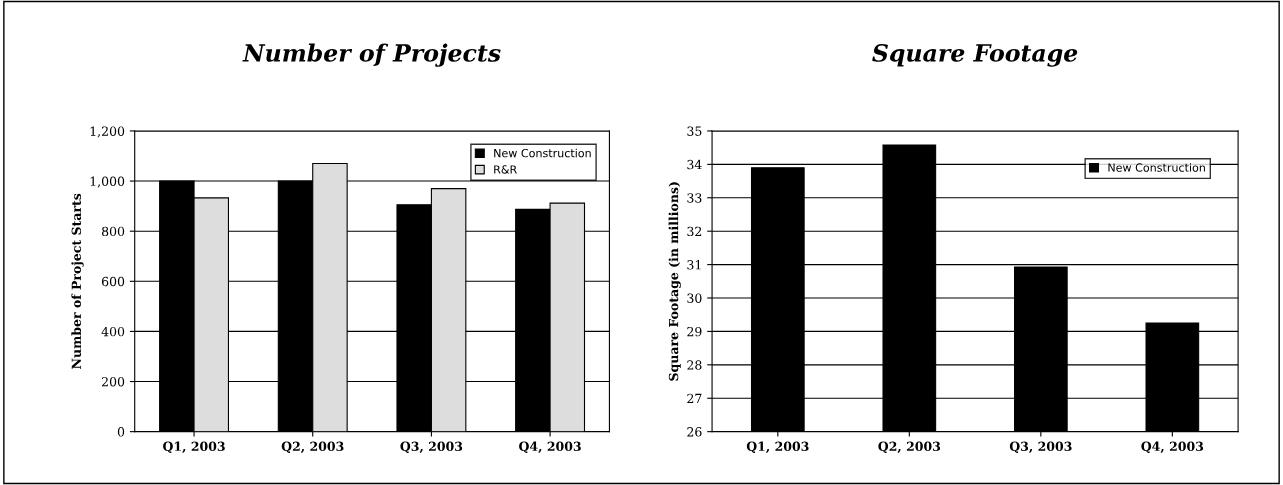 This screenshot has width=1283, height=485. Describe the element at coordinates (113, 331) in the screenshot. I see `y-tick-label: 400` at that location.